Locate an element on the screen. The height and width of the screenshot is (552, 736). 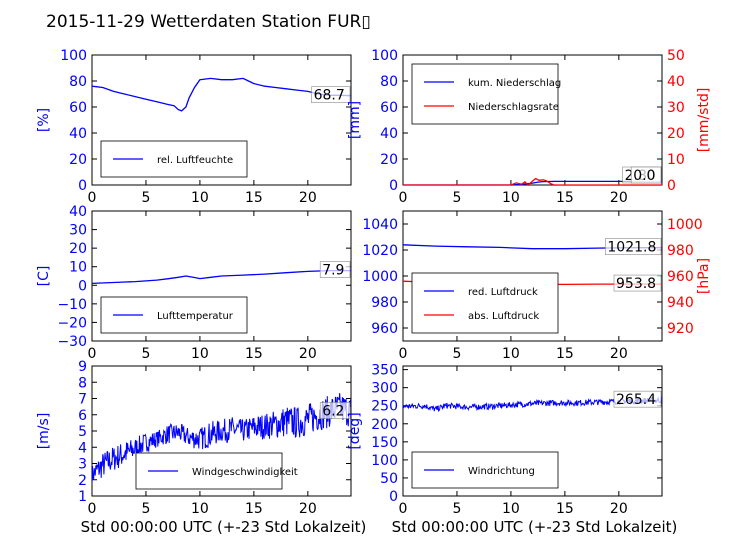
y-tick-label: 4 is located at coordinates (82, 448).